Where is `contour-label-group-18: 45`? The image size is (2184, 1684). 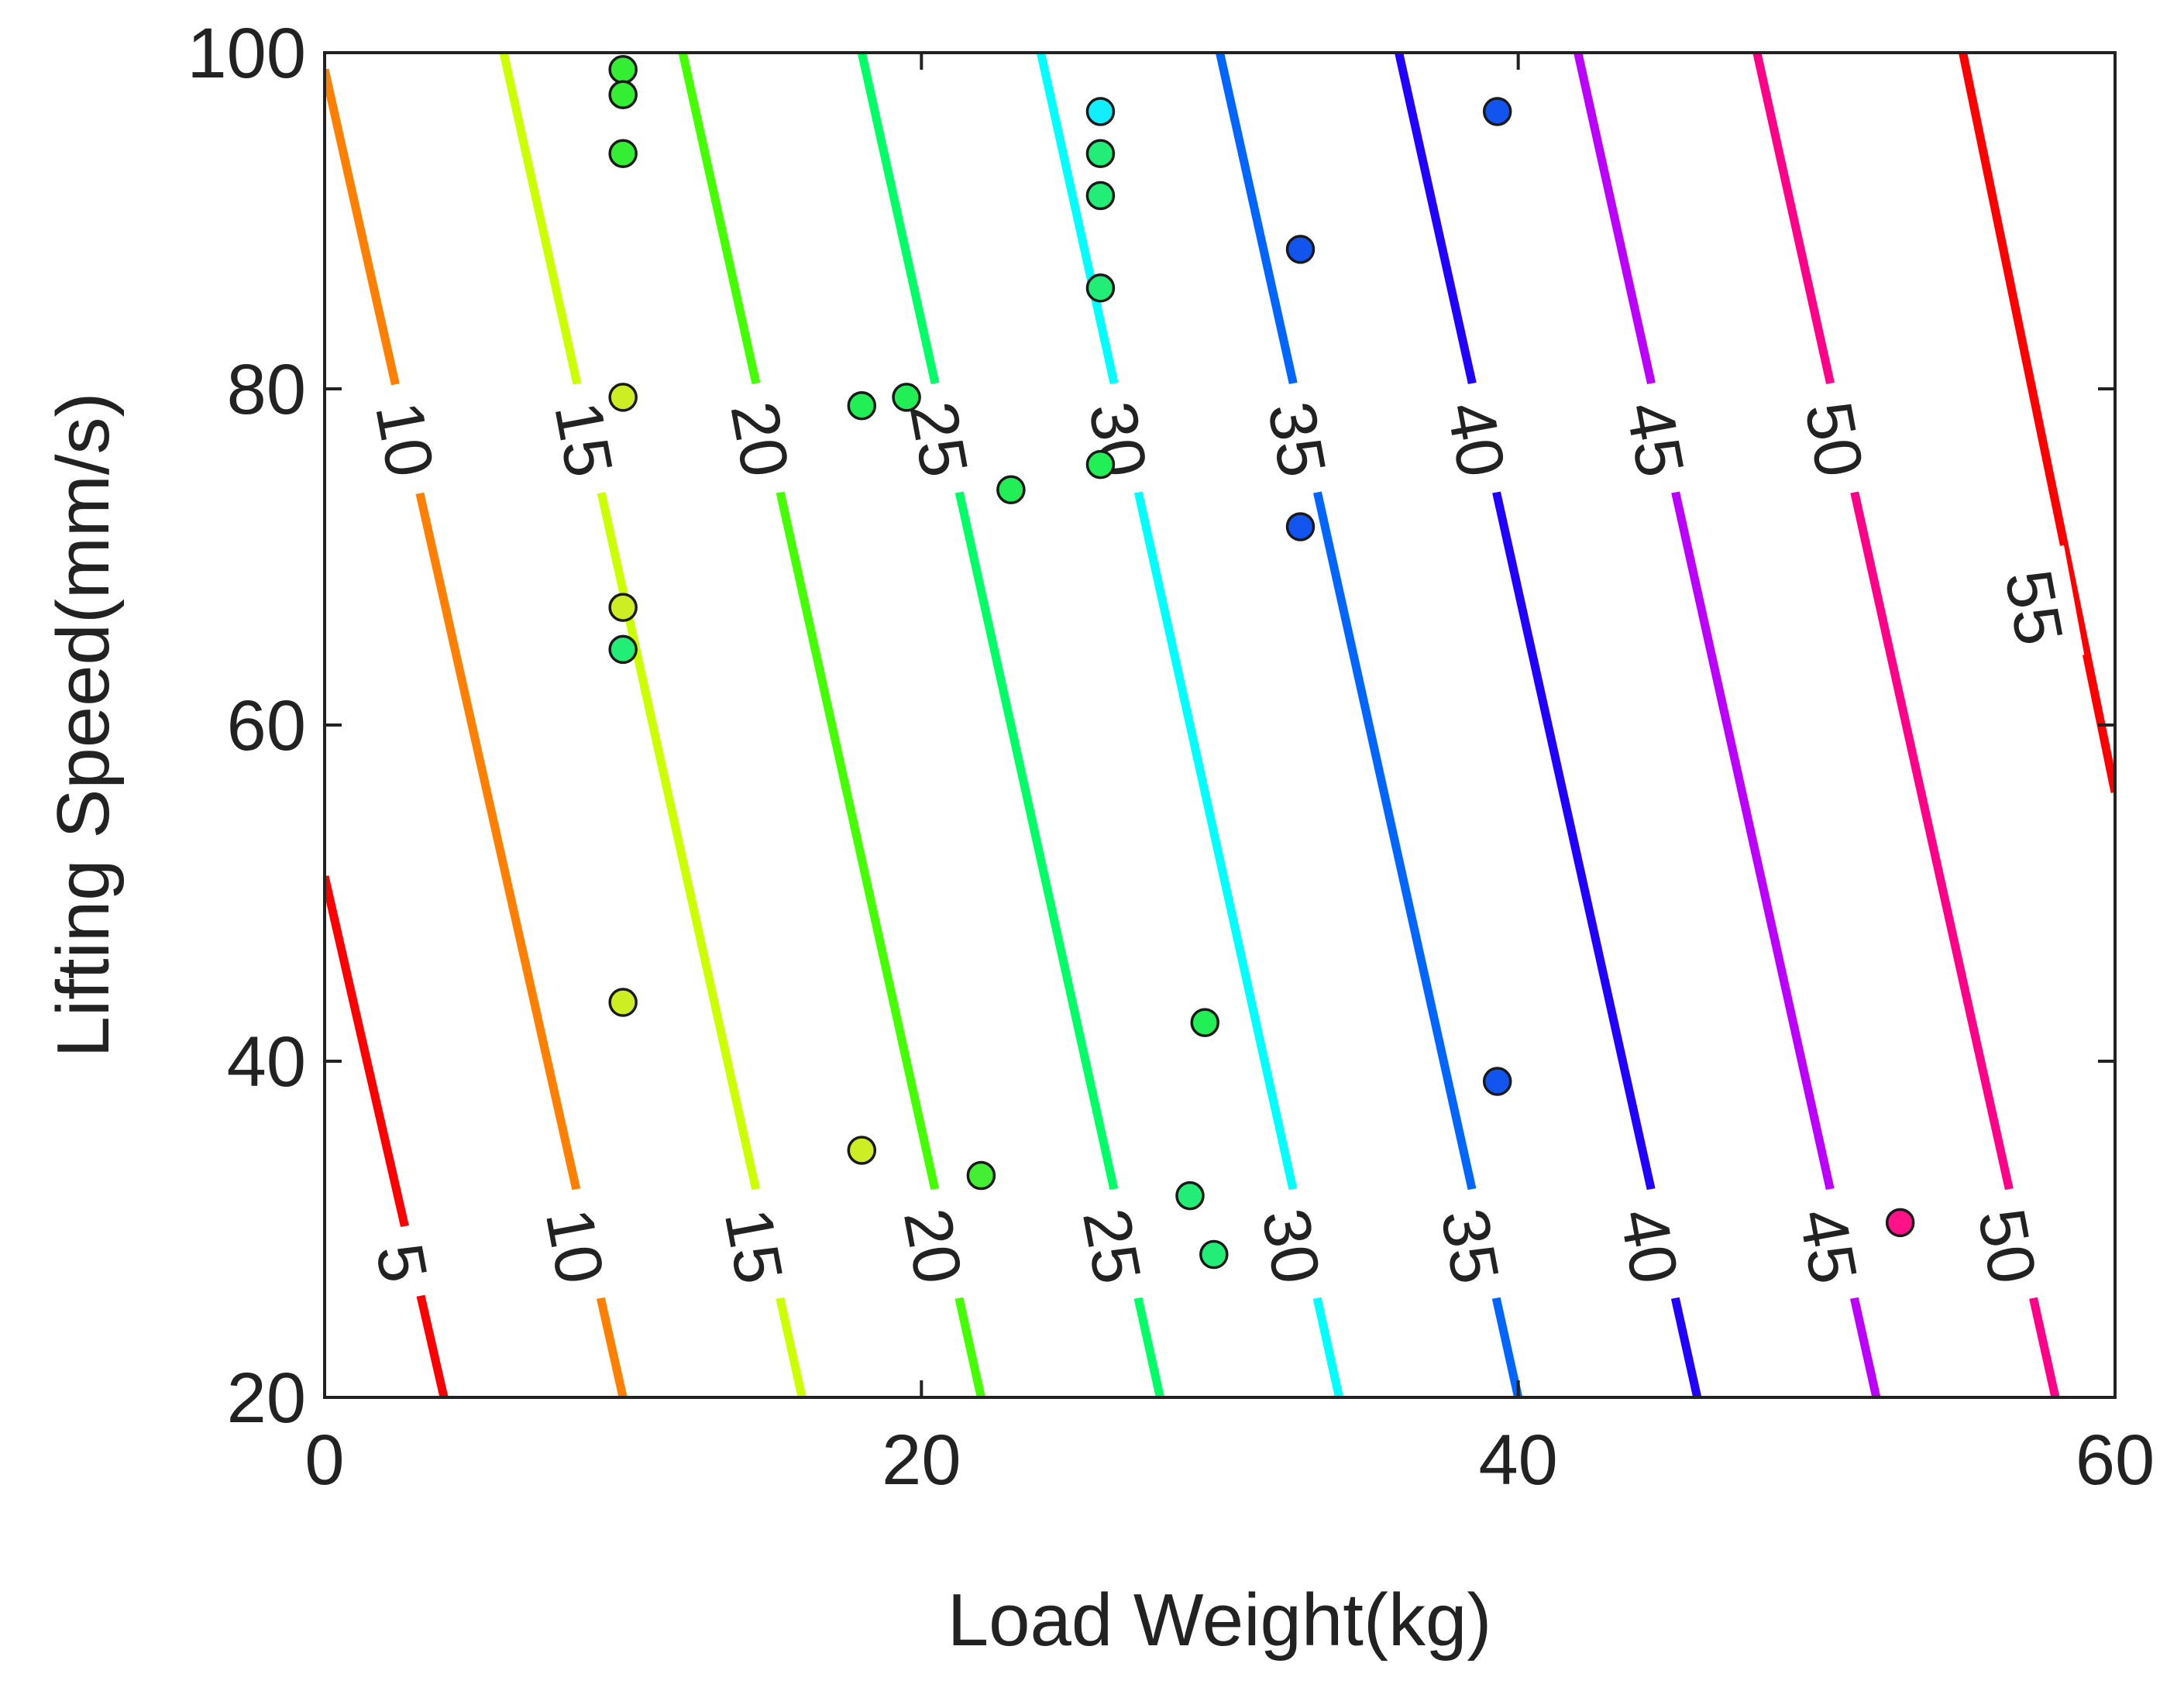 contour-label-group-18: 45 is located at coordinates (1829, 1246).